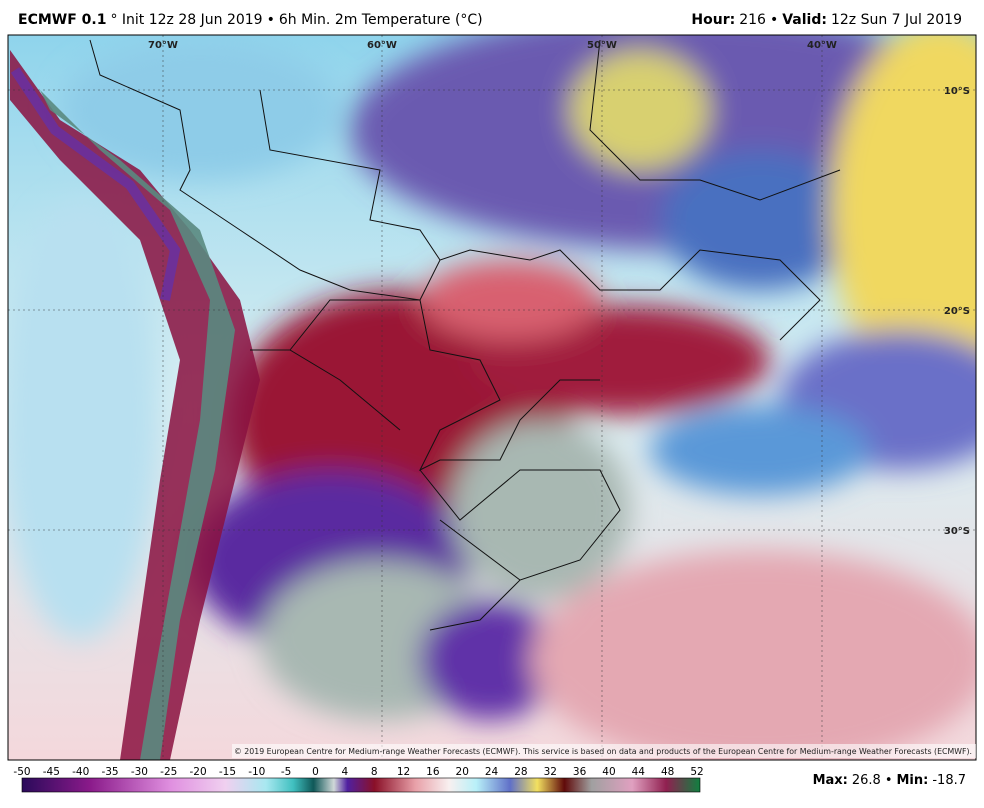 This screenshot has height=808, width=984. Describe the element at coordinates (957, 91) in the screenshot. I see `latitude-label: 10°S` at that location.